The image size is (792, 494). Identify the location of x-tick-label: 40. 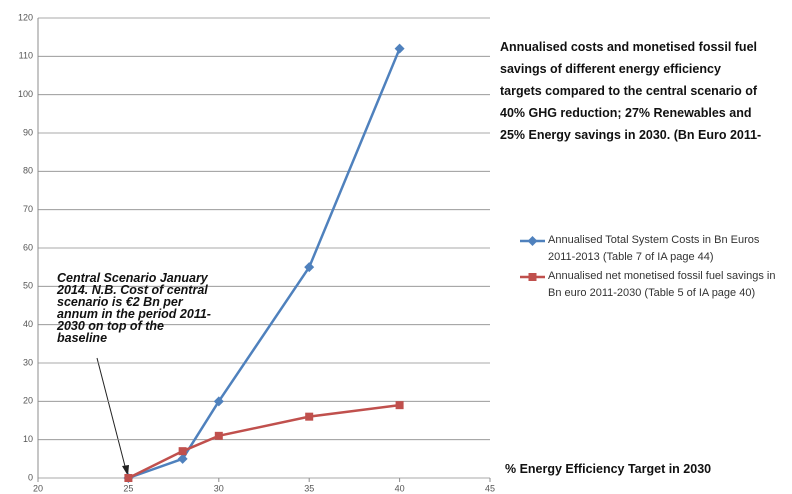
(400, 488).